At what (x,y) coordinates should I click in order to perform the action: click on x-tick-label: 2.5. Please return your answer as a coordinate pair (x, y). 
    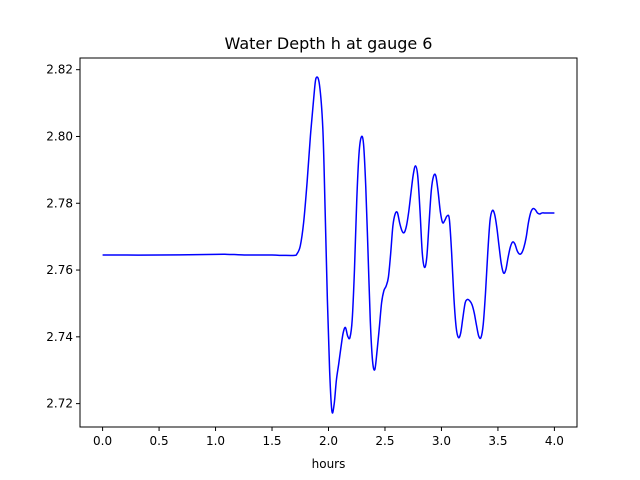
    Looking at the image, I should click on (384, 441).